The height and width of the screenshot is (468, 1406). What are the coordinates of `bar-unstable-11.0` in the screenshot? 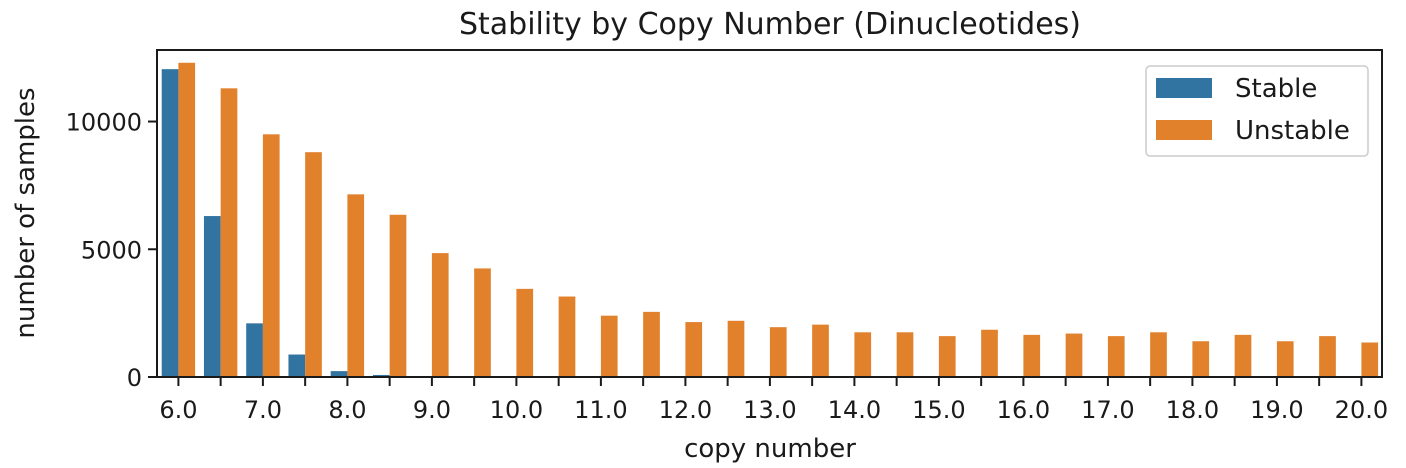 It's located at (609, 346).